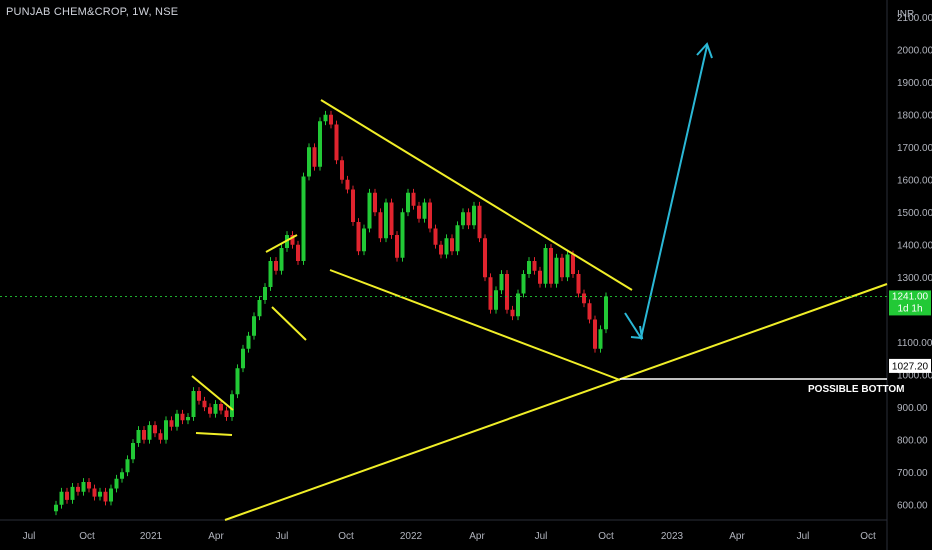 This screenshot has width=932, height=550. I want to click on flag-upper-line, so click(281, 243).